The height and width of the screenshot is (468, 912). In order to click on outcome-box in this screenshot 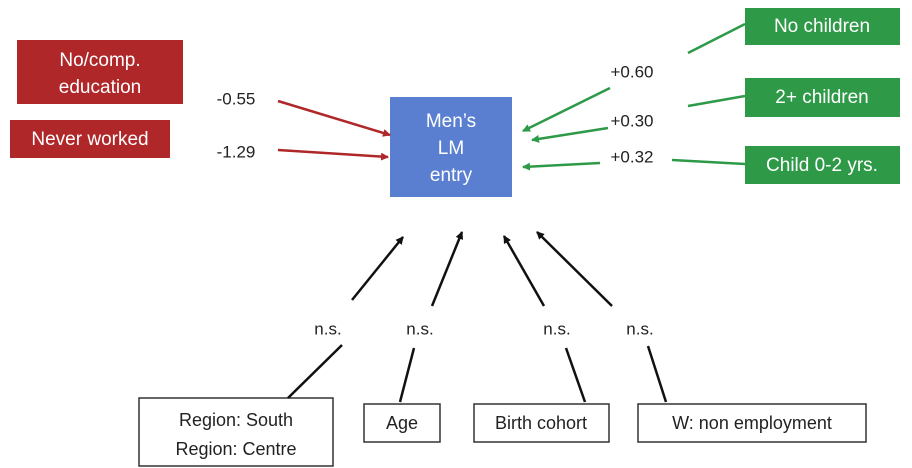, I will do `click(451, 147)`.